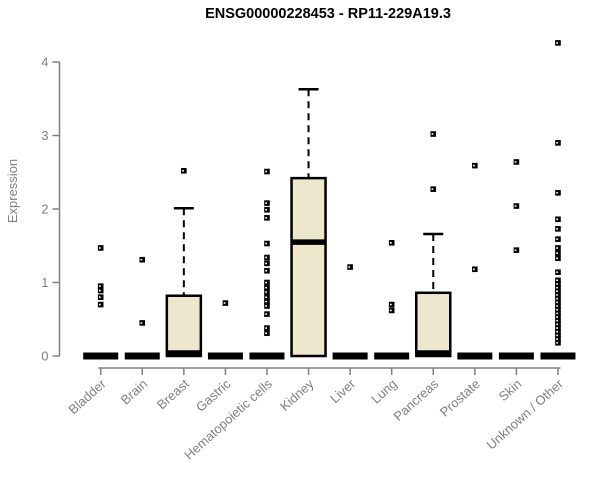 The height and width of the screenshot is (500, 600). Describe the element at coordinates (12, 191) in the screenshot. I see `y-axis-label: Expression` at that location.